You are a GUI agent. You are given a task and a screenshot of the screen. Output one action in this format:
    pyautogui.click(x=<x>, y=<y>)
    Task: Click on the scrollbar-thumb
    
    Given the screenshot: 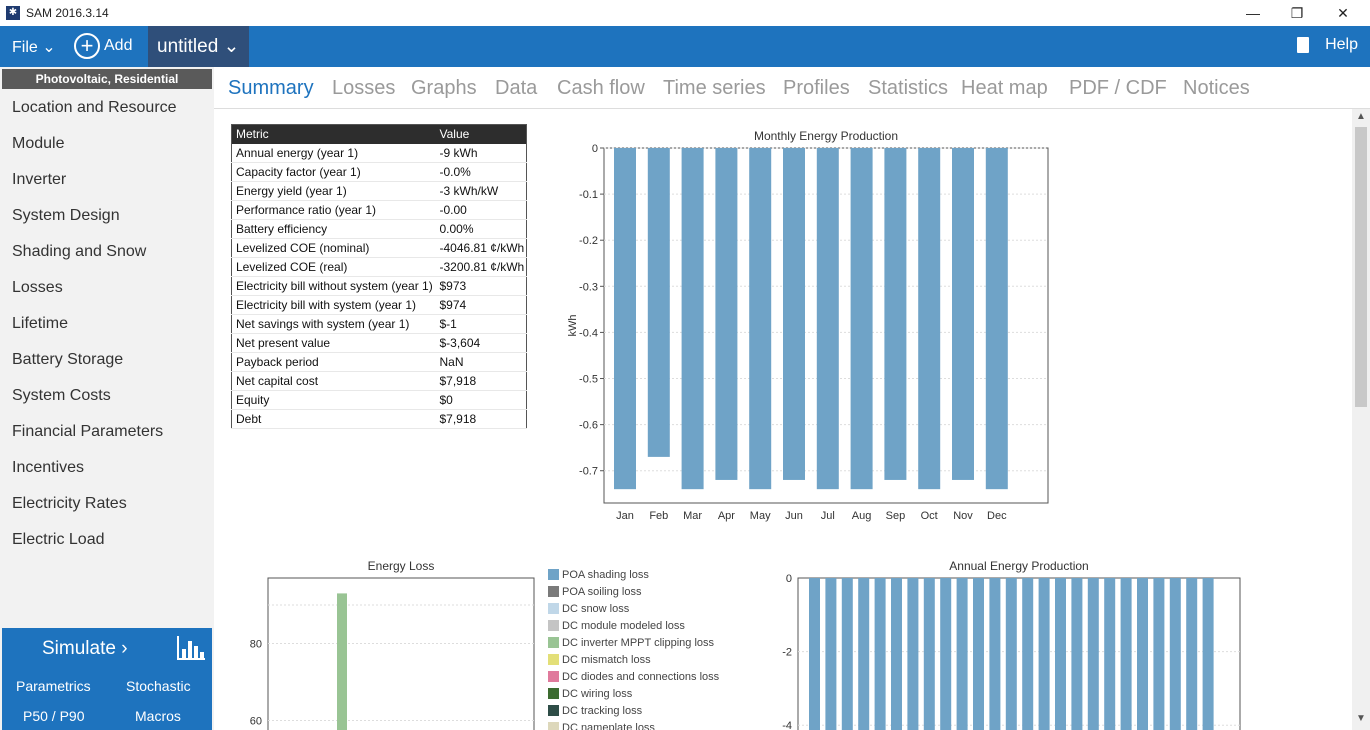 What is the action you would take?
    pyautogui.click(x=1361, y=267)
    